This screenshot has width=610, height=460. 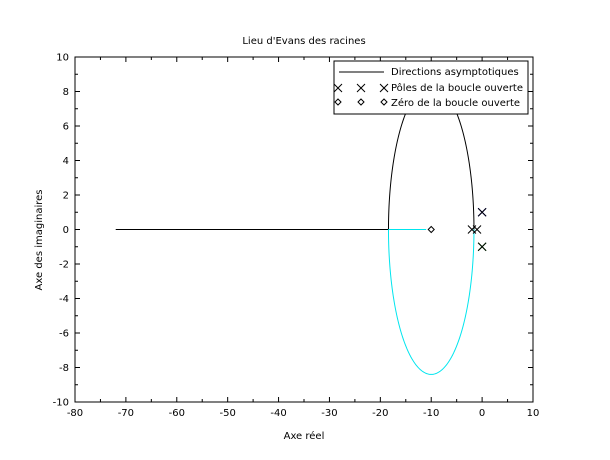 I want to click on legend-entry-asymptotes: Directions asymptotiques, so click(x=455, y=72).